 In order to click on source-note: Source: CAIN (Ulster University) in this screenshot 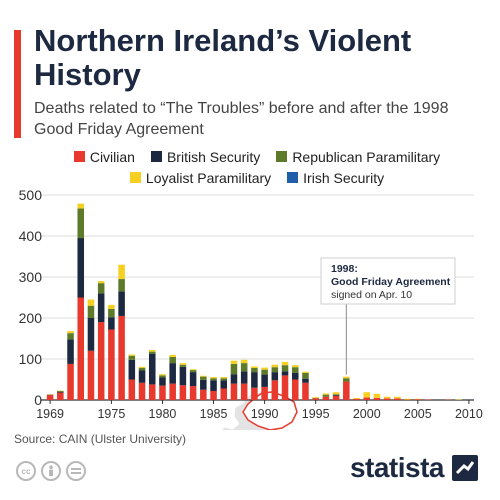, I will do `click(100, 439)`.